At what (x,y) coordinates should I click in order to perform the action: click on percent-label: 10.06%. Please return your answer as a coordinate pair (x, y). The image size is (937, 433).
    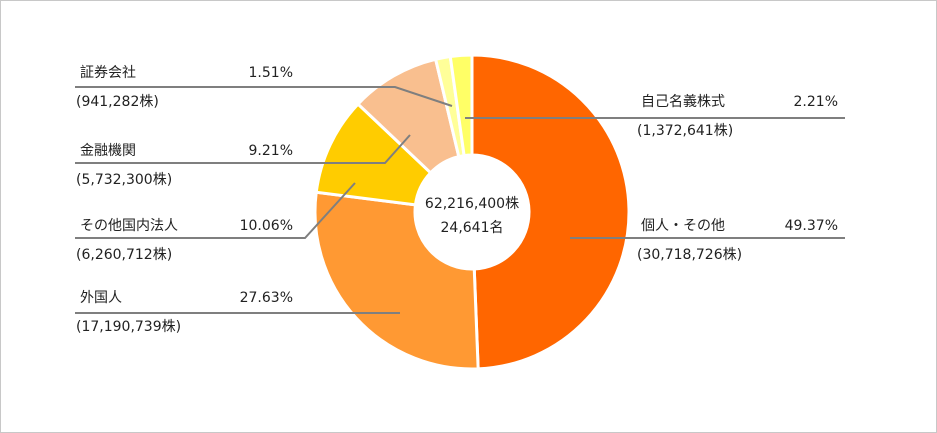
    Looking at the image, I should click on (266, 226).